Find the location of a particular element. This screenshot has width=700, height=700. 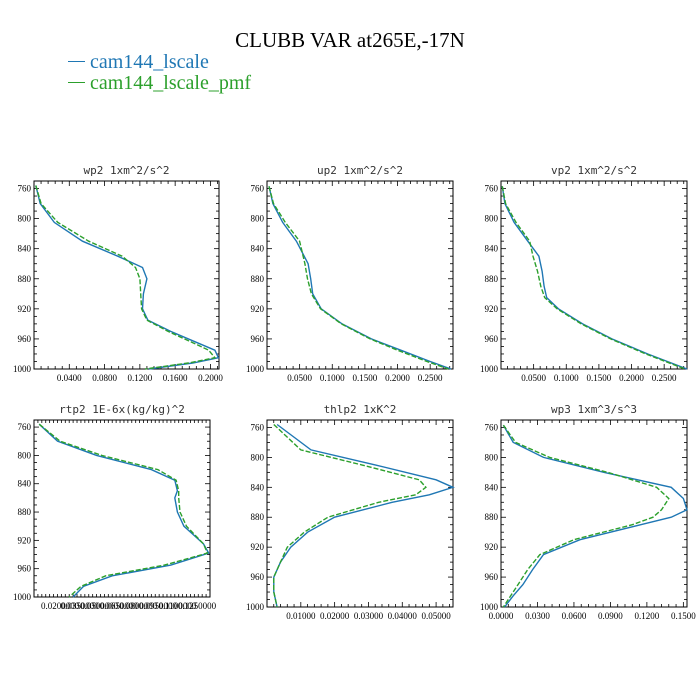

x-tick-label: 0.0800000 is located at coordinates (138, 606).